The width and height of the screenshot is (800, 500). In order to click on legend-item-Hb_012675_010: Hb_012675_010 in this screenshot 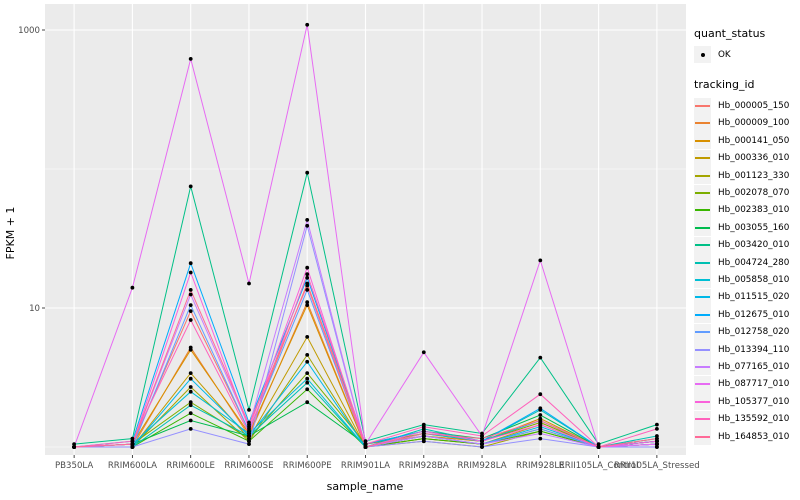, I will do `click(742, 315)`.